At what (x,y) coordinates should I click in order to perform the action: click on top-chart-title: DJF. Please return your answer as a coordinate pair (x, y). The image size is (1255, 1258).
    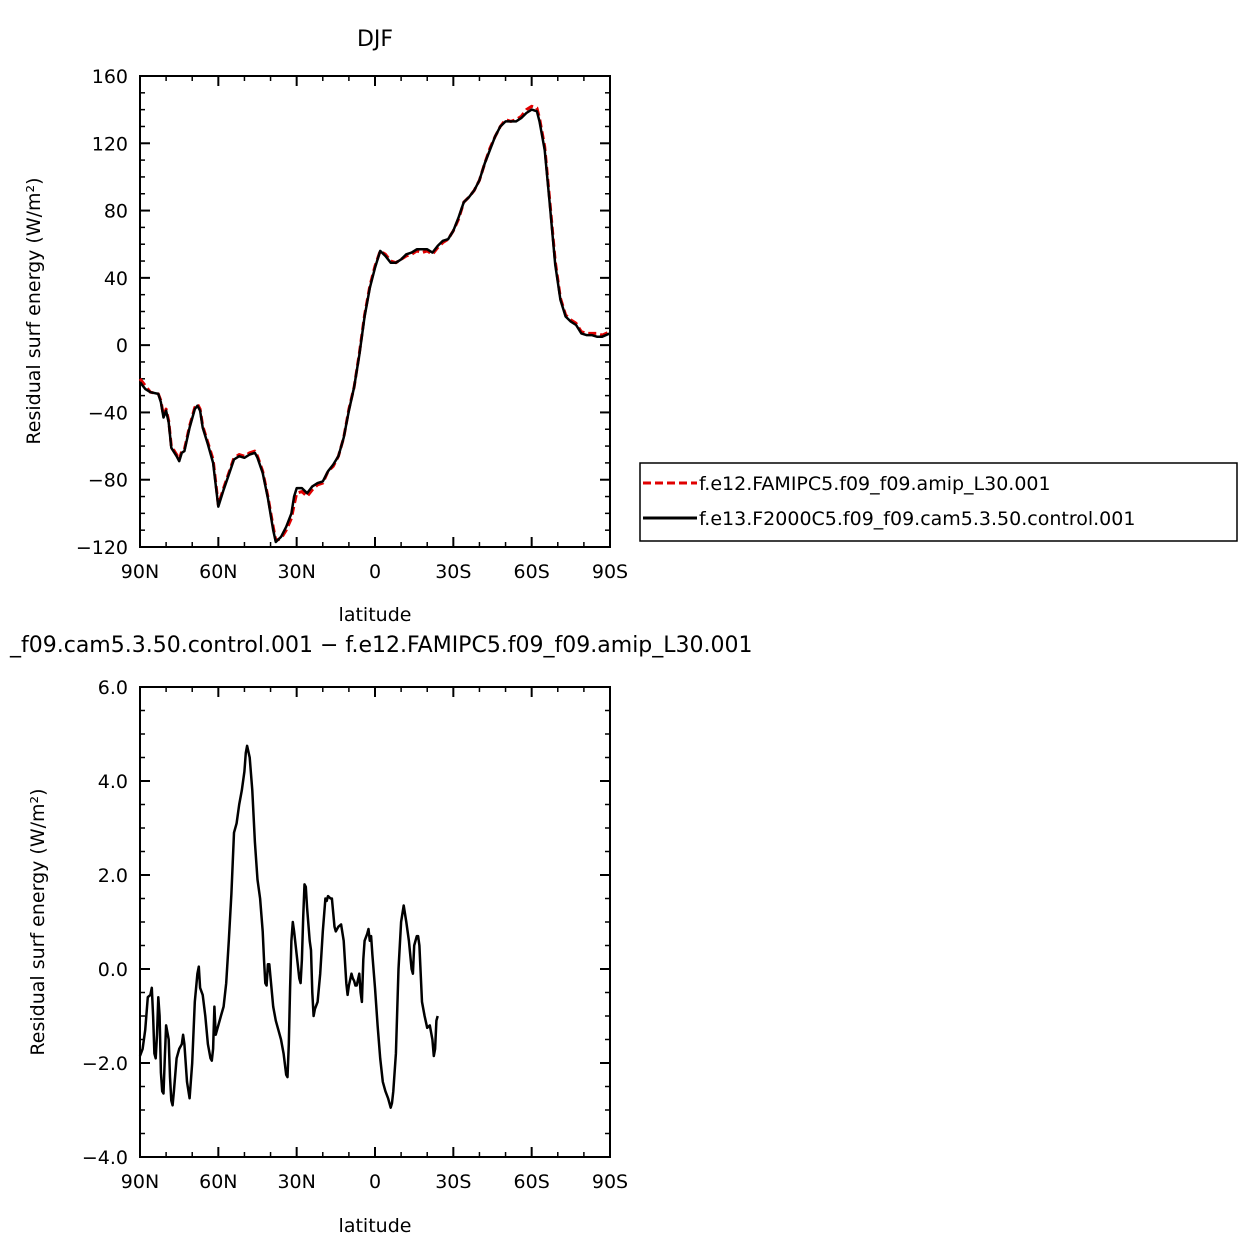
    Looking at the image, I should click on (375, 39).